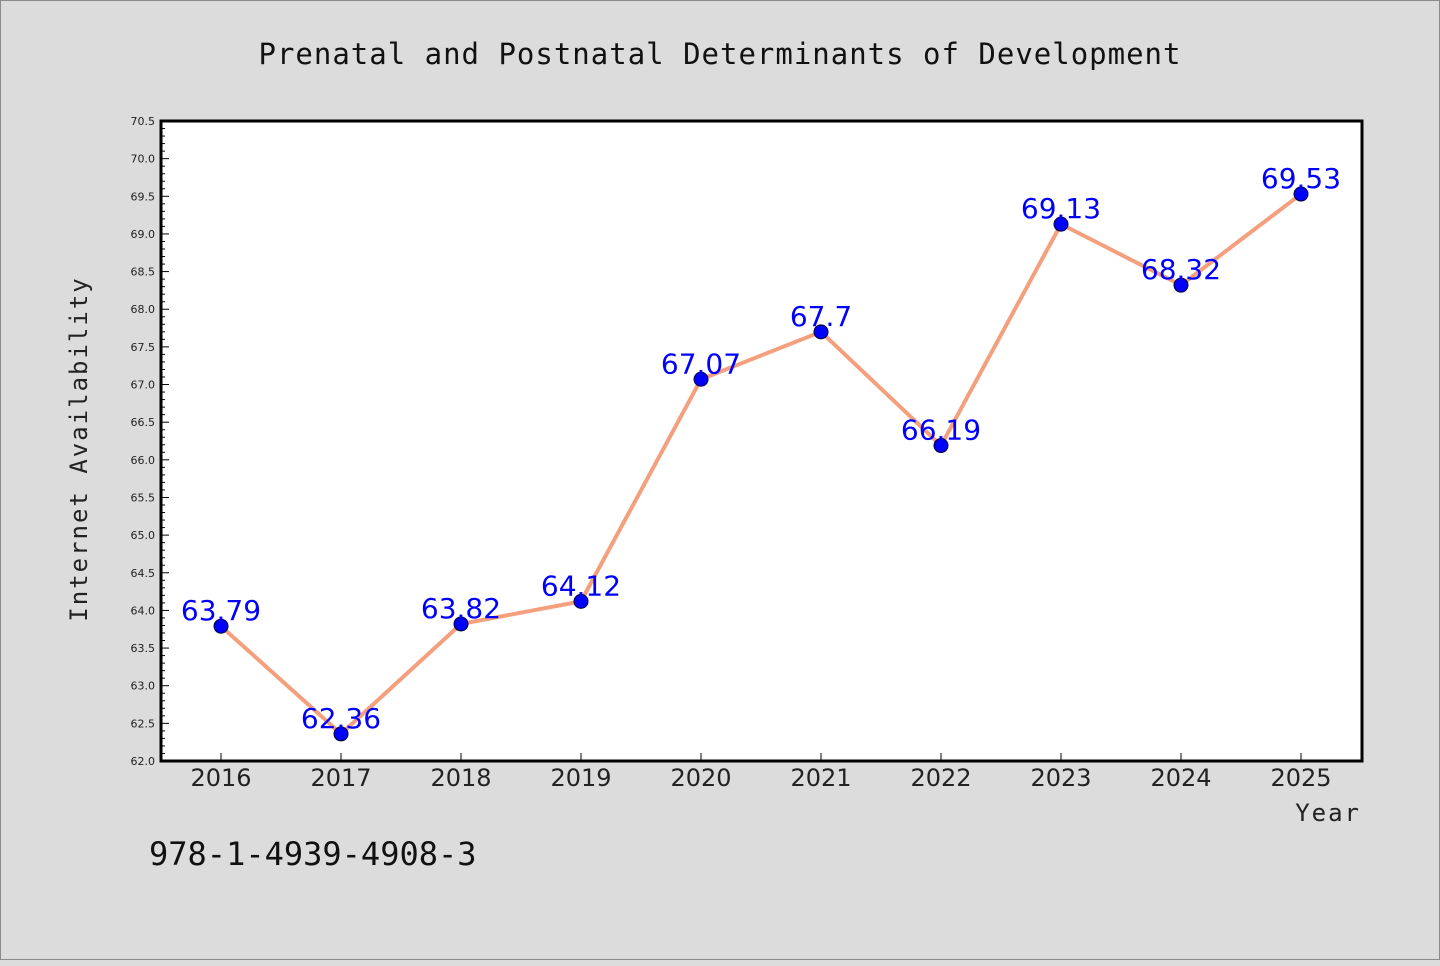  I want to click on y-tick-label: 70.5, so click(143, 121).